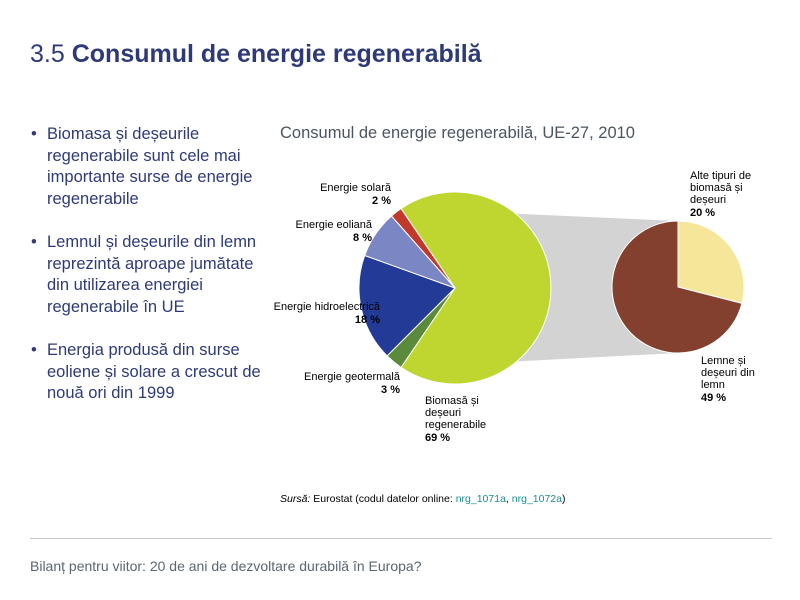 The image size is (800, 600). I want to click on breakdown-label-alte-tipuri-de-biomasa-si-deseuri-line-2: biomasă și, so click(716, 188).